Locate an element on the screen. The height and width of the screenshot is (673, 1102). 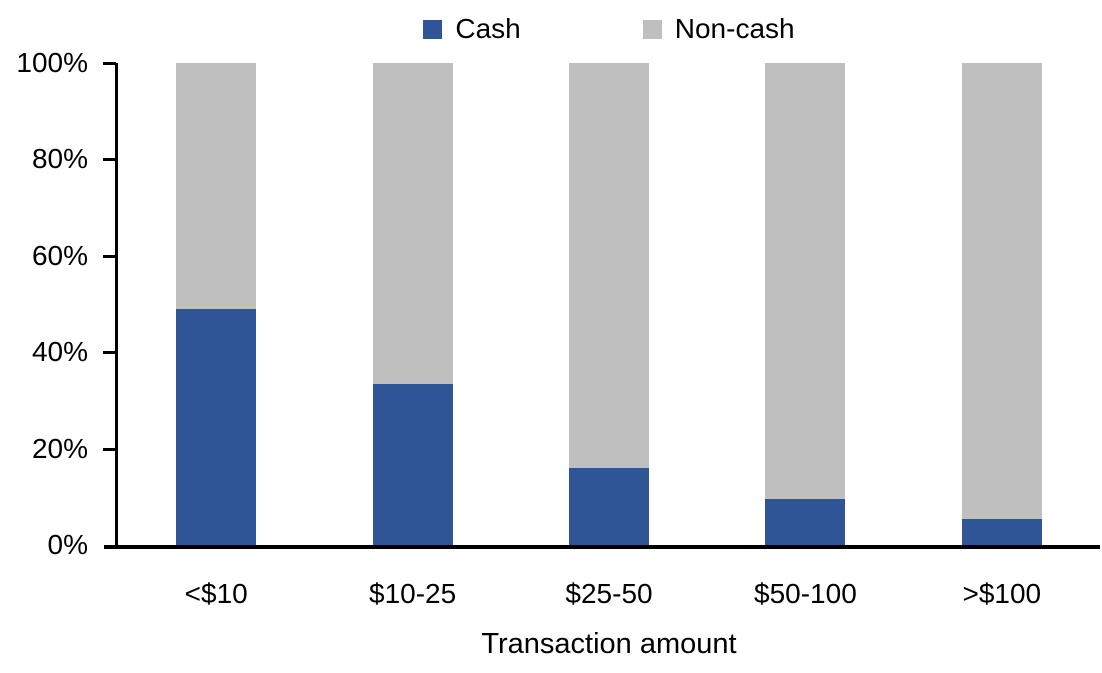
y-tick-label-40: 40% is located at coordinates (59, 352).